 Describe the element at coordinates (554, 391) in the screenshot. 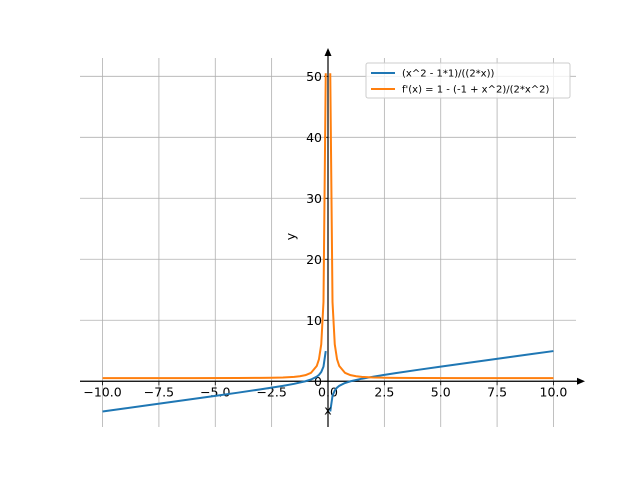

I see `x-tick-label: 10.0` at that location.